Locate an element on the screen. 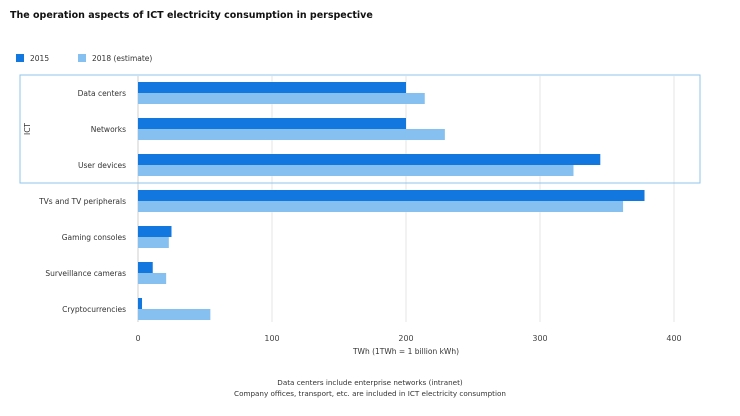 The width and height of the screenshot is (740, 416). category-label-networks: Networks is located at coordinates (108, 129).